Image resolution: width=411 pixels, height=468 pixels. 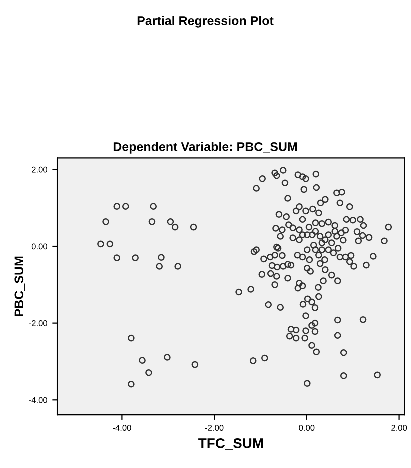 I want to click on y-tick-label: 0.00, so click(x=40, y=247).